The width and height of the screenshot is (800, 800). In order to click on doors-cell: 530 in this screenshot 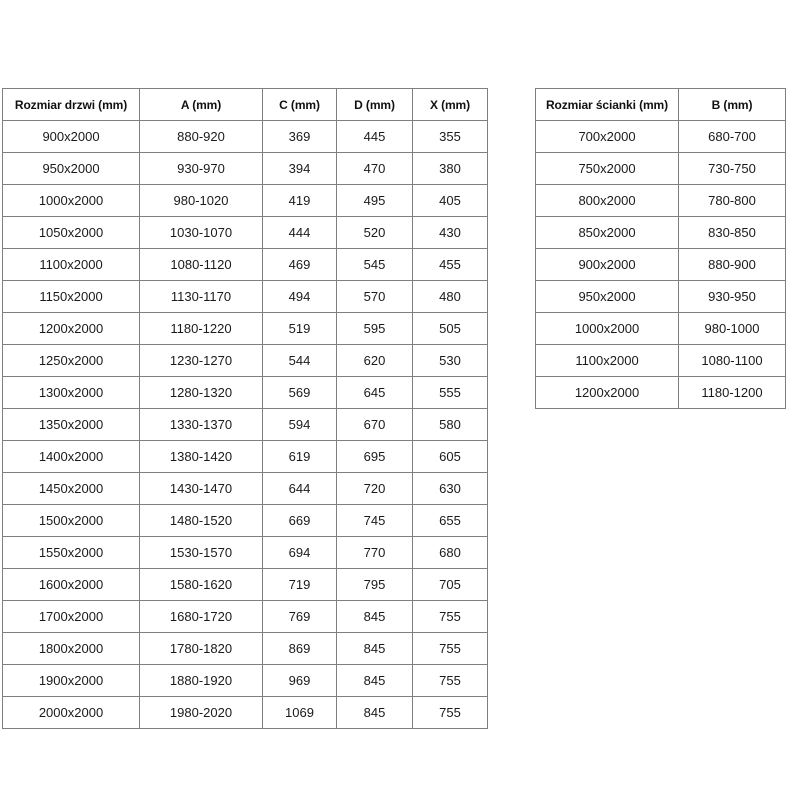, I will do `click(450, 360)`.